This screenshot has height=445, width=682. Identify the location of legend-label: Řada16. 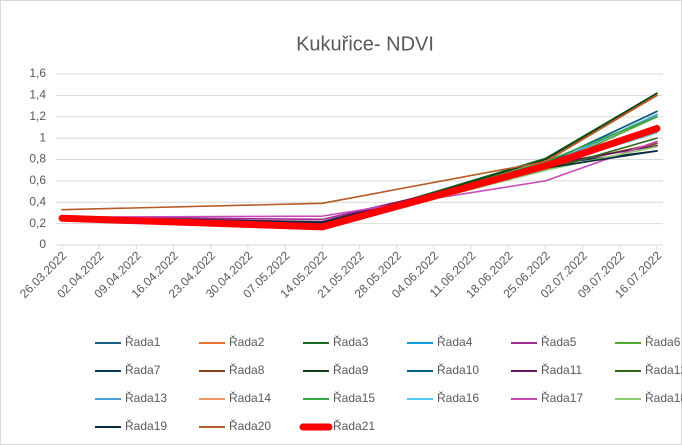
(458, 397).